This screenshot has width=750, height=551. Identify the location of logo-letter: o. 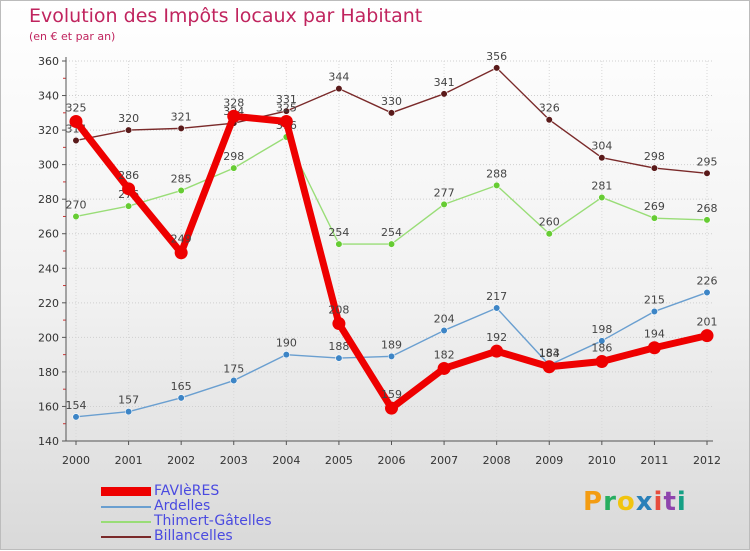
(626, 502).